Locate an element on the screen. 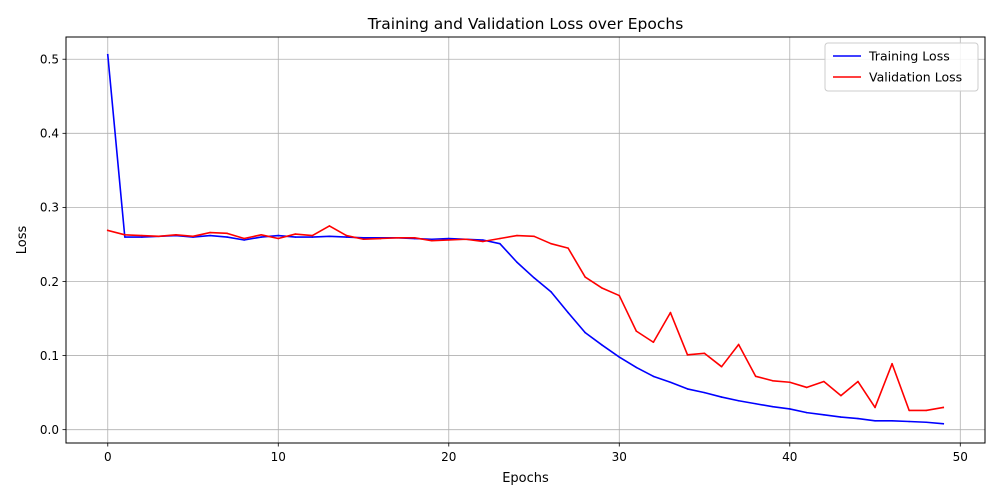 The width and height of the screenshot is (1000, 500). chart-title: Training and Validation Loss over Epochs is located at coordinates (525, 24).